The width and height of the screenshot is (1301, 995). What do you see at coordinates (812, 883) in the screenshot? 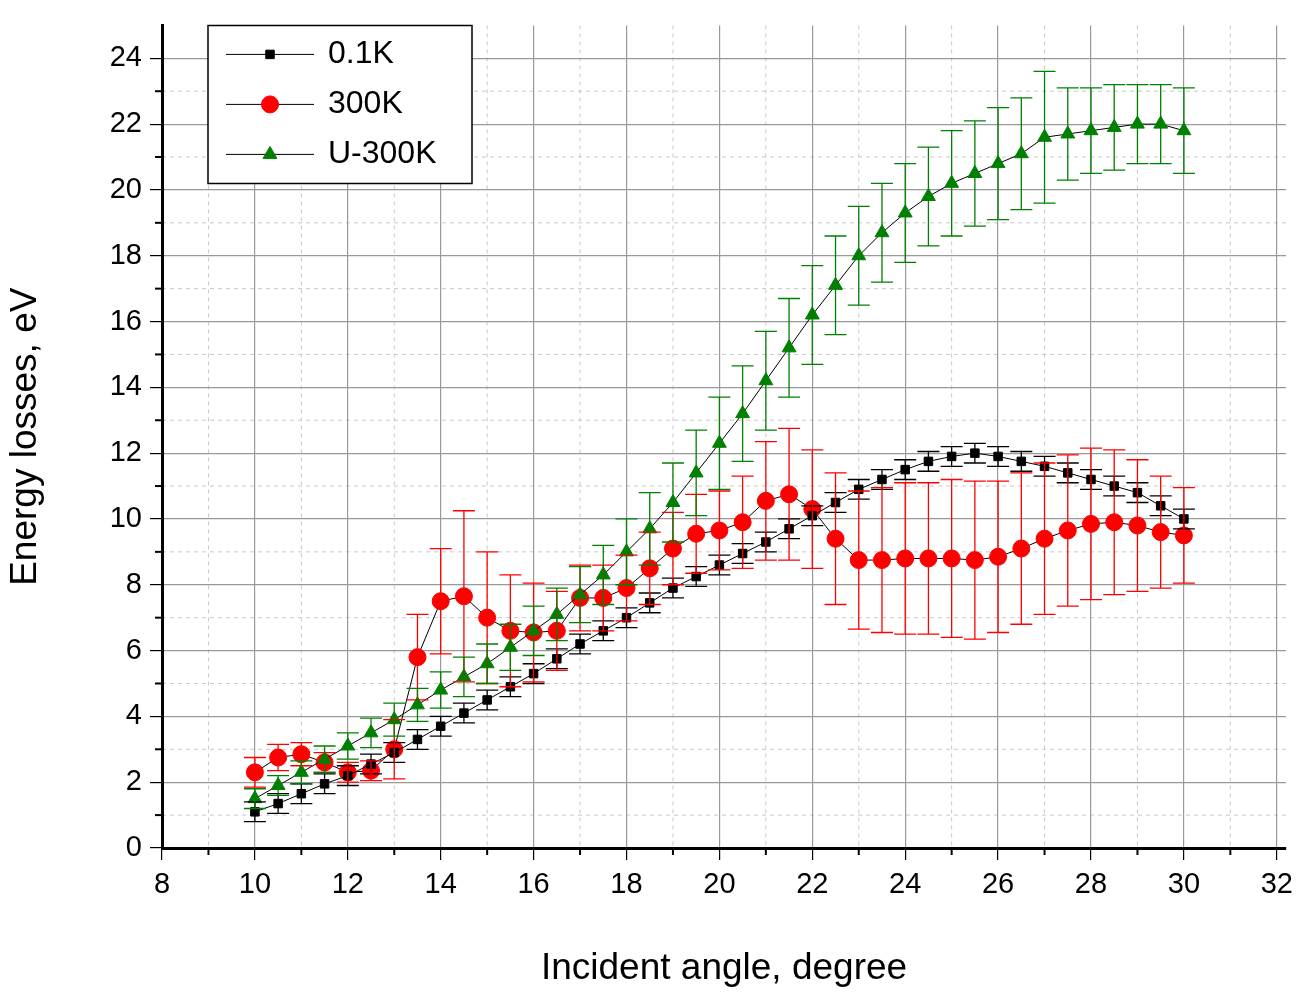
I see `x-tick-label: 22` at bounding box center [812, 883].